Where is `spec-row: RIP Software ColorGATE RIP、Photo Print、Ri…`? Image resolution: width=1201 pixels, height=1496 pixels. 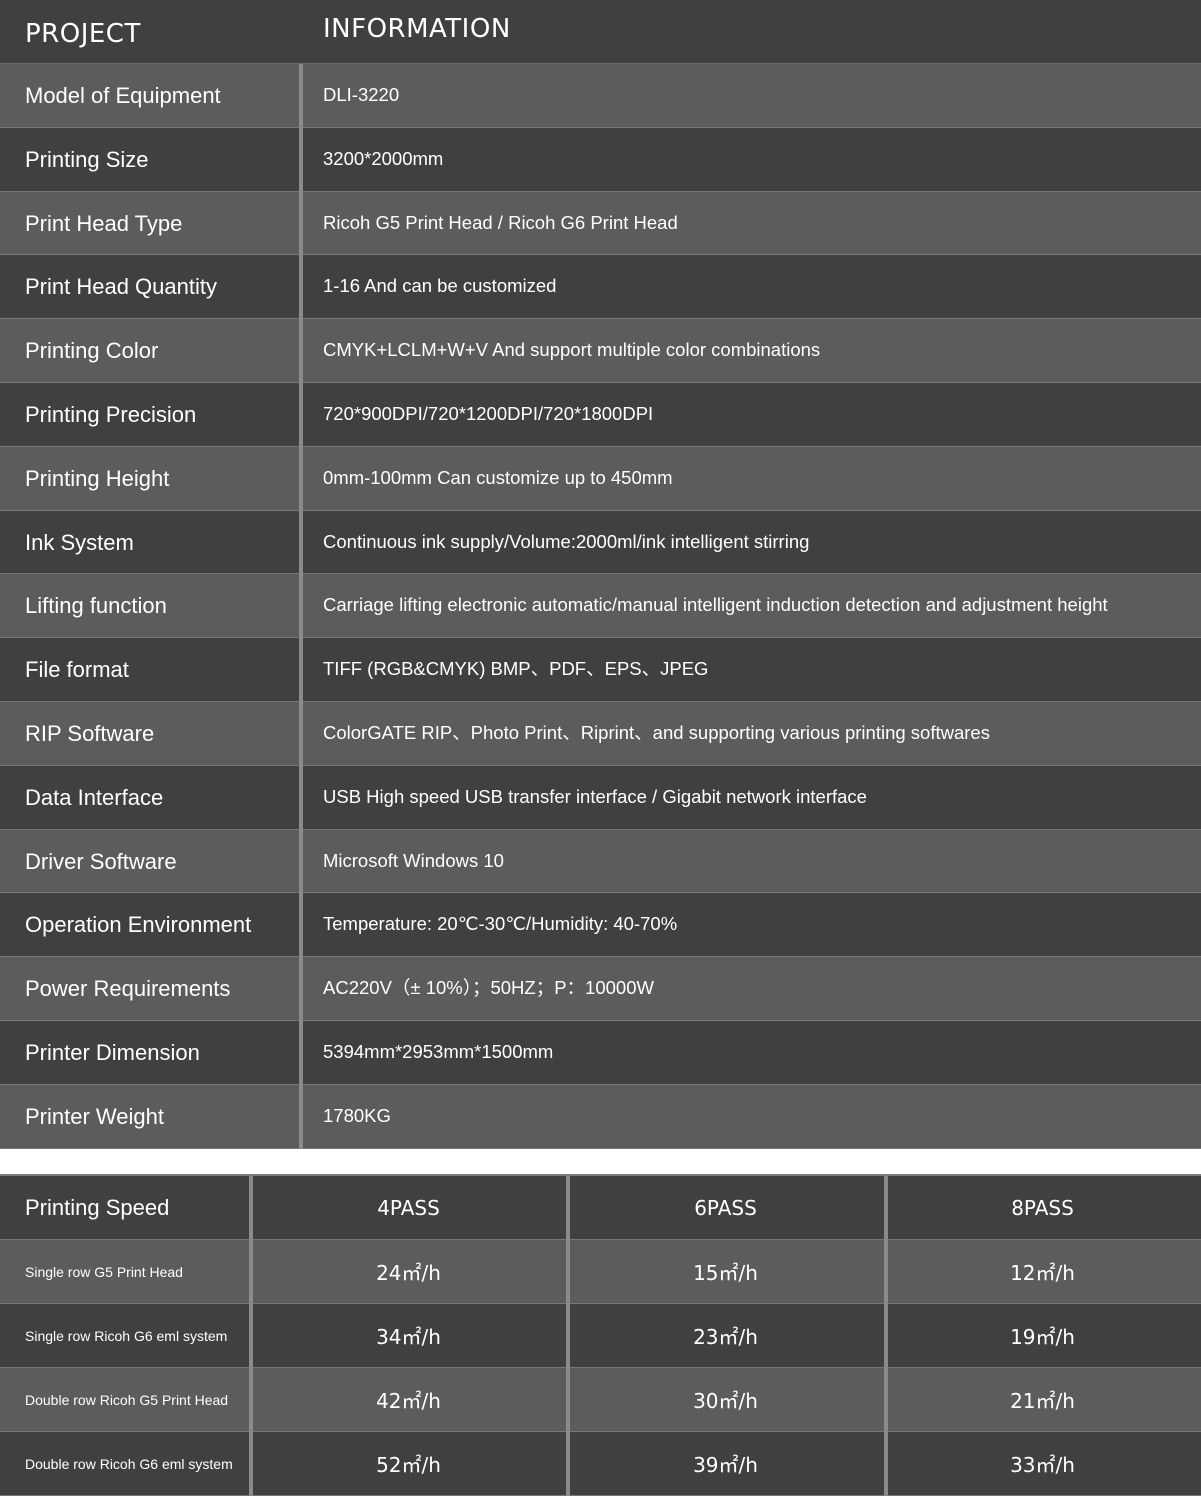
spec-row: RIP Software ColorGATE RIP、Photo Print、Ri… is located at coordinates (600, 733).